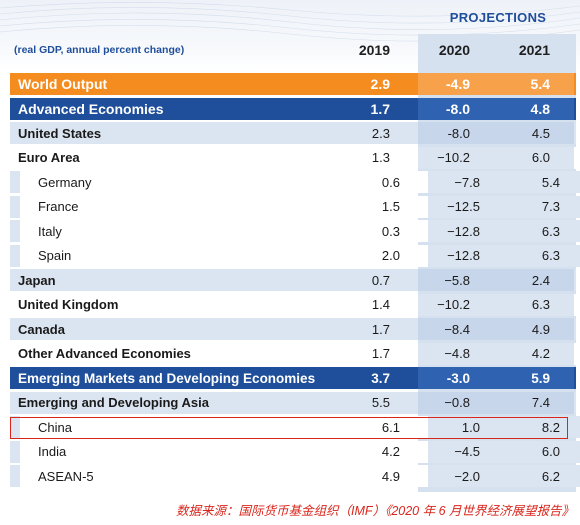  What do you see at coordinates (454, 50) in the screenshot?
I see `year-header-2020: 2020` at bounding box center [454, 50].